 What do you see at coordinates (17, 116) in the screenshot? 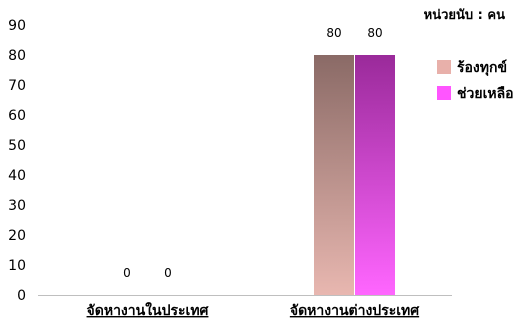
I see `y-tick-label: 60` at bounding box center [17, 116].